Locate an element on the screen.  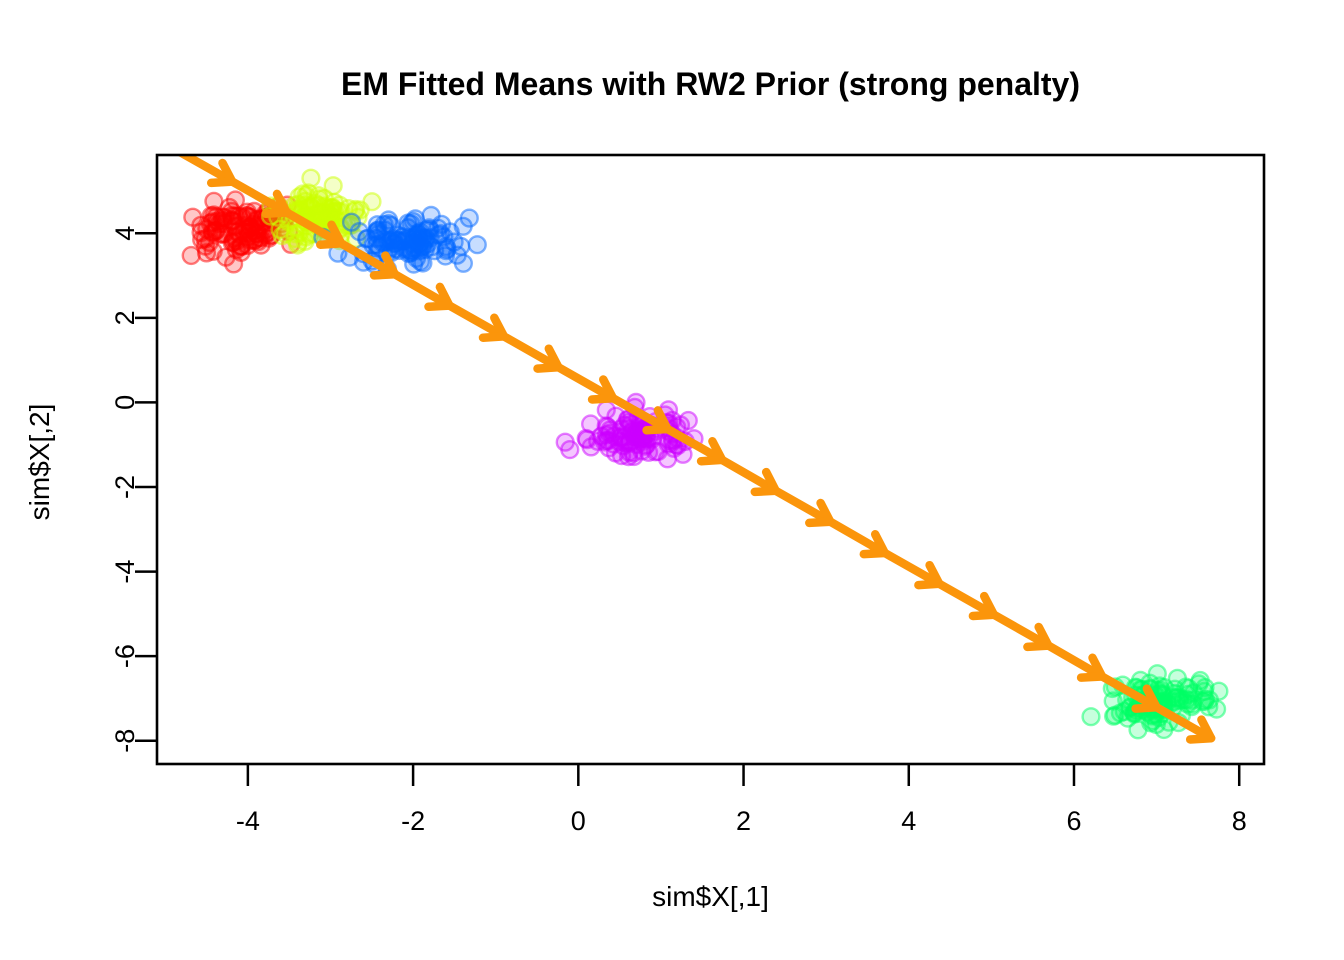
x-axis-label: sim$X[,1] is located at coordinates (710, 896).